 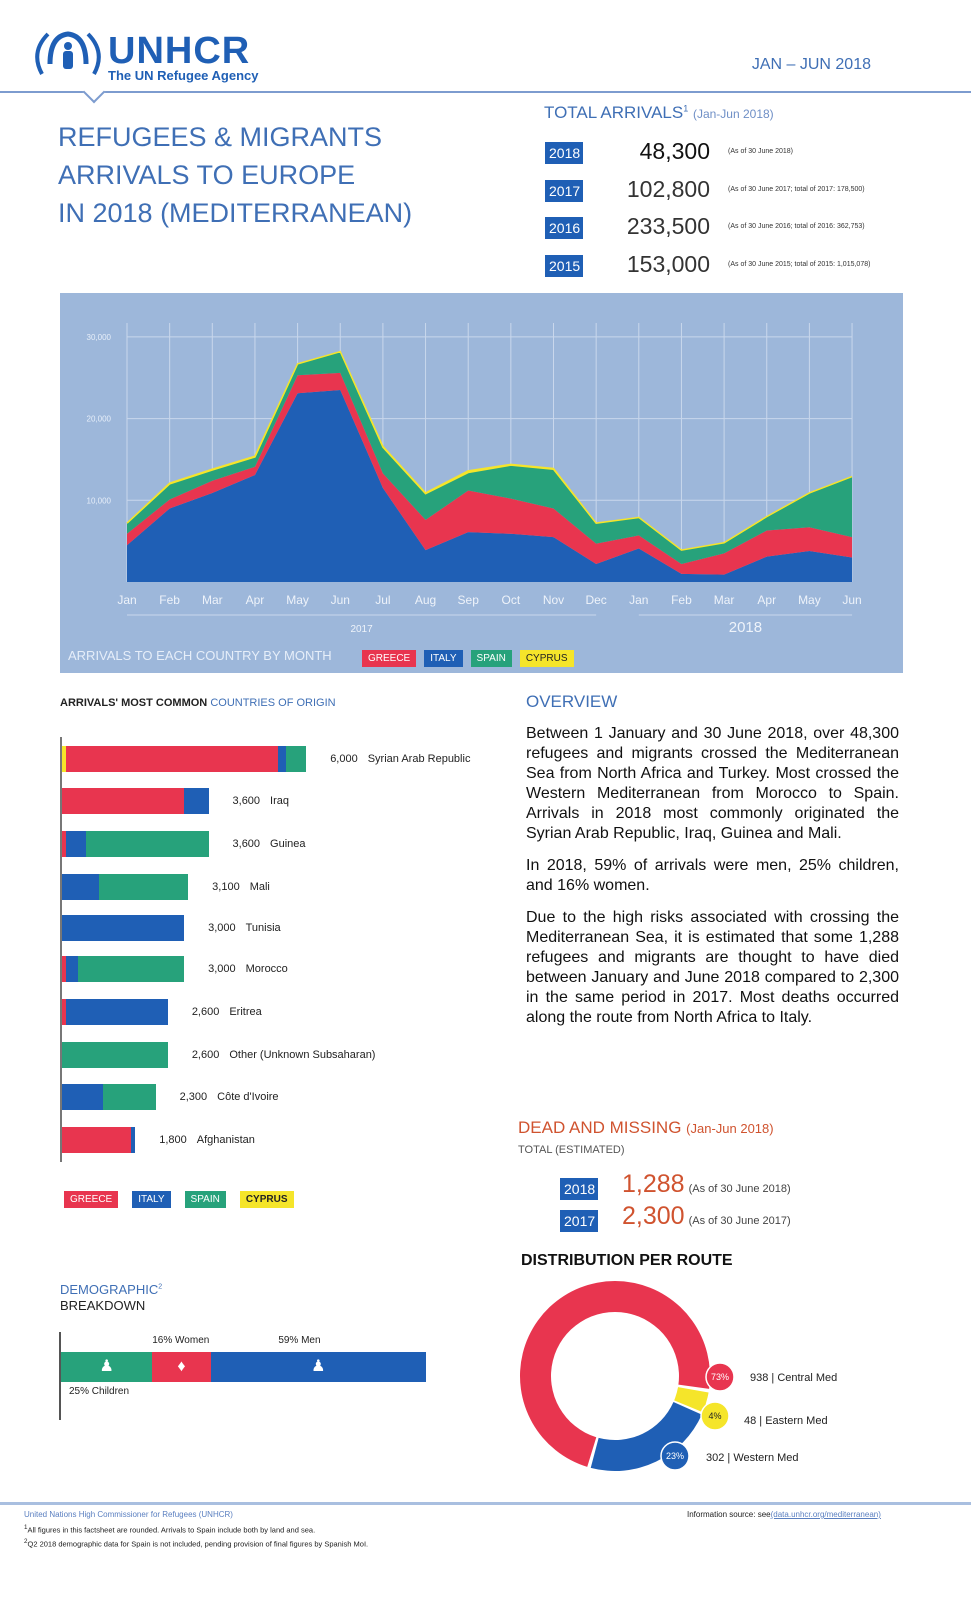 What do you see at coordinates (229, 1097) in the screenshot?
I see `origin-bar-label: 2,300 Côte d'Ivoire` at bounding box center [229, 1097].